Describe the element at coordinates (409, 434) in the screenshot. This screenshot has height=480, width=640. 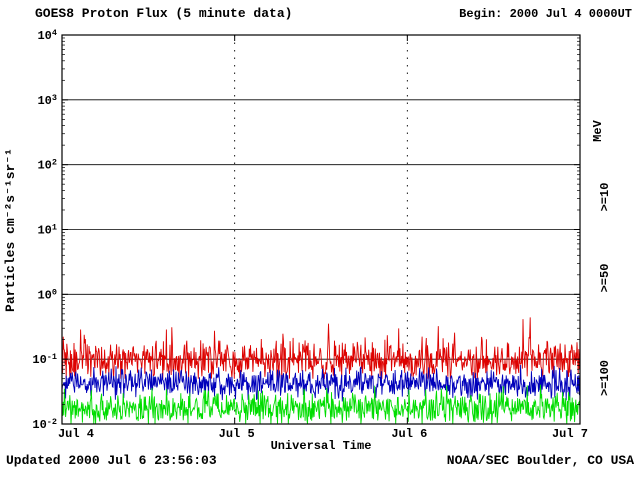
I see `x-tick-label: Jul 6` at that location.